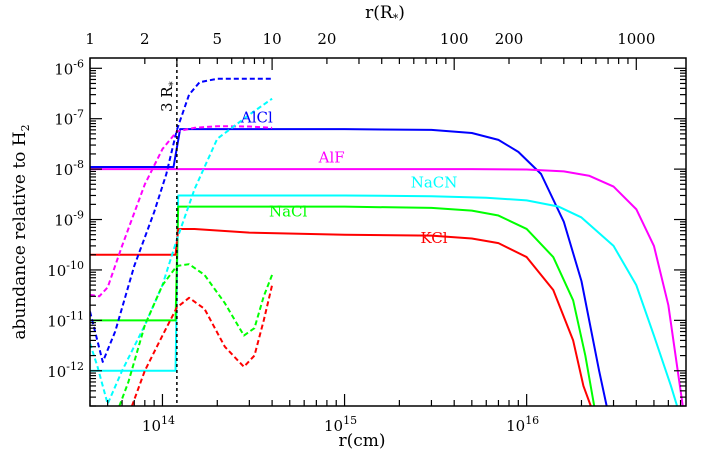 The width and height of the screenshot is (703, 462). Describe the element at coordinates (522, 424) in the screenshot. I see `x-tick-label: 1016` at that location.